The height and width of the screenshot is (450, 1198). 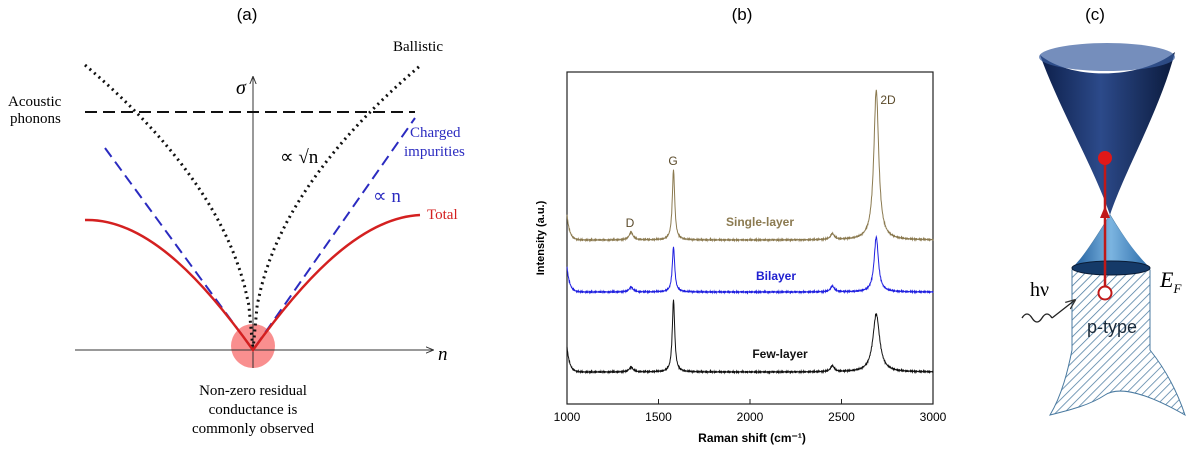 I want to click on x-tick-label: 1000, so click(x=567, y=417).